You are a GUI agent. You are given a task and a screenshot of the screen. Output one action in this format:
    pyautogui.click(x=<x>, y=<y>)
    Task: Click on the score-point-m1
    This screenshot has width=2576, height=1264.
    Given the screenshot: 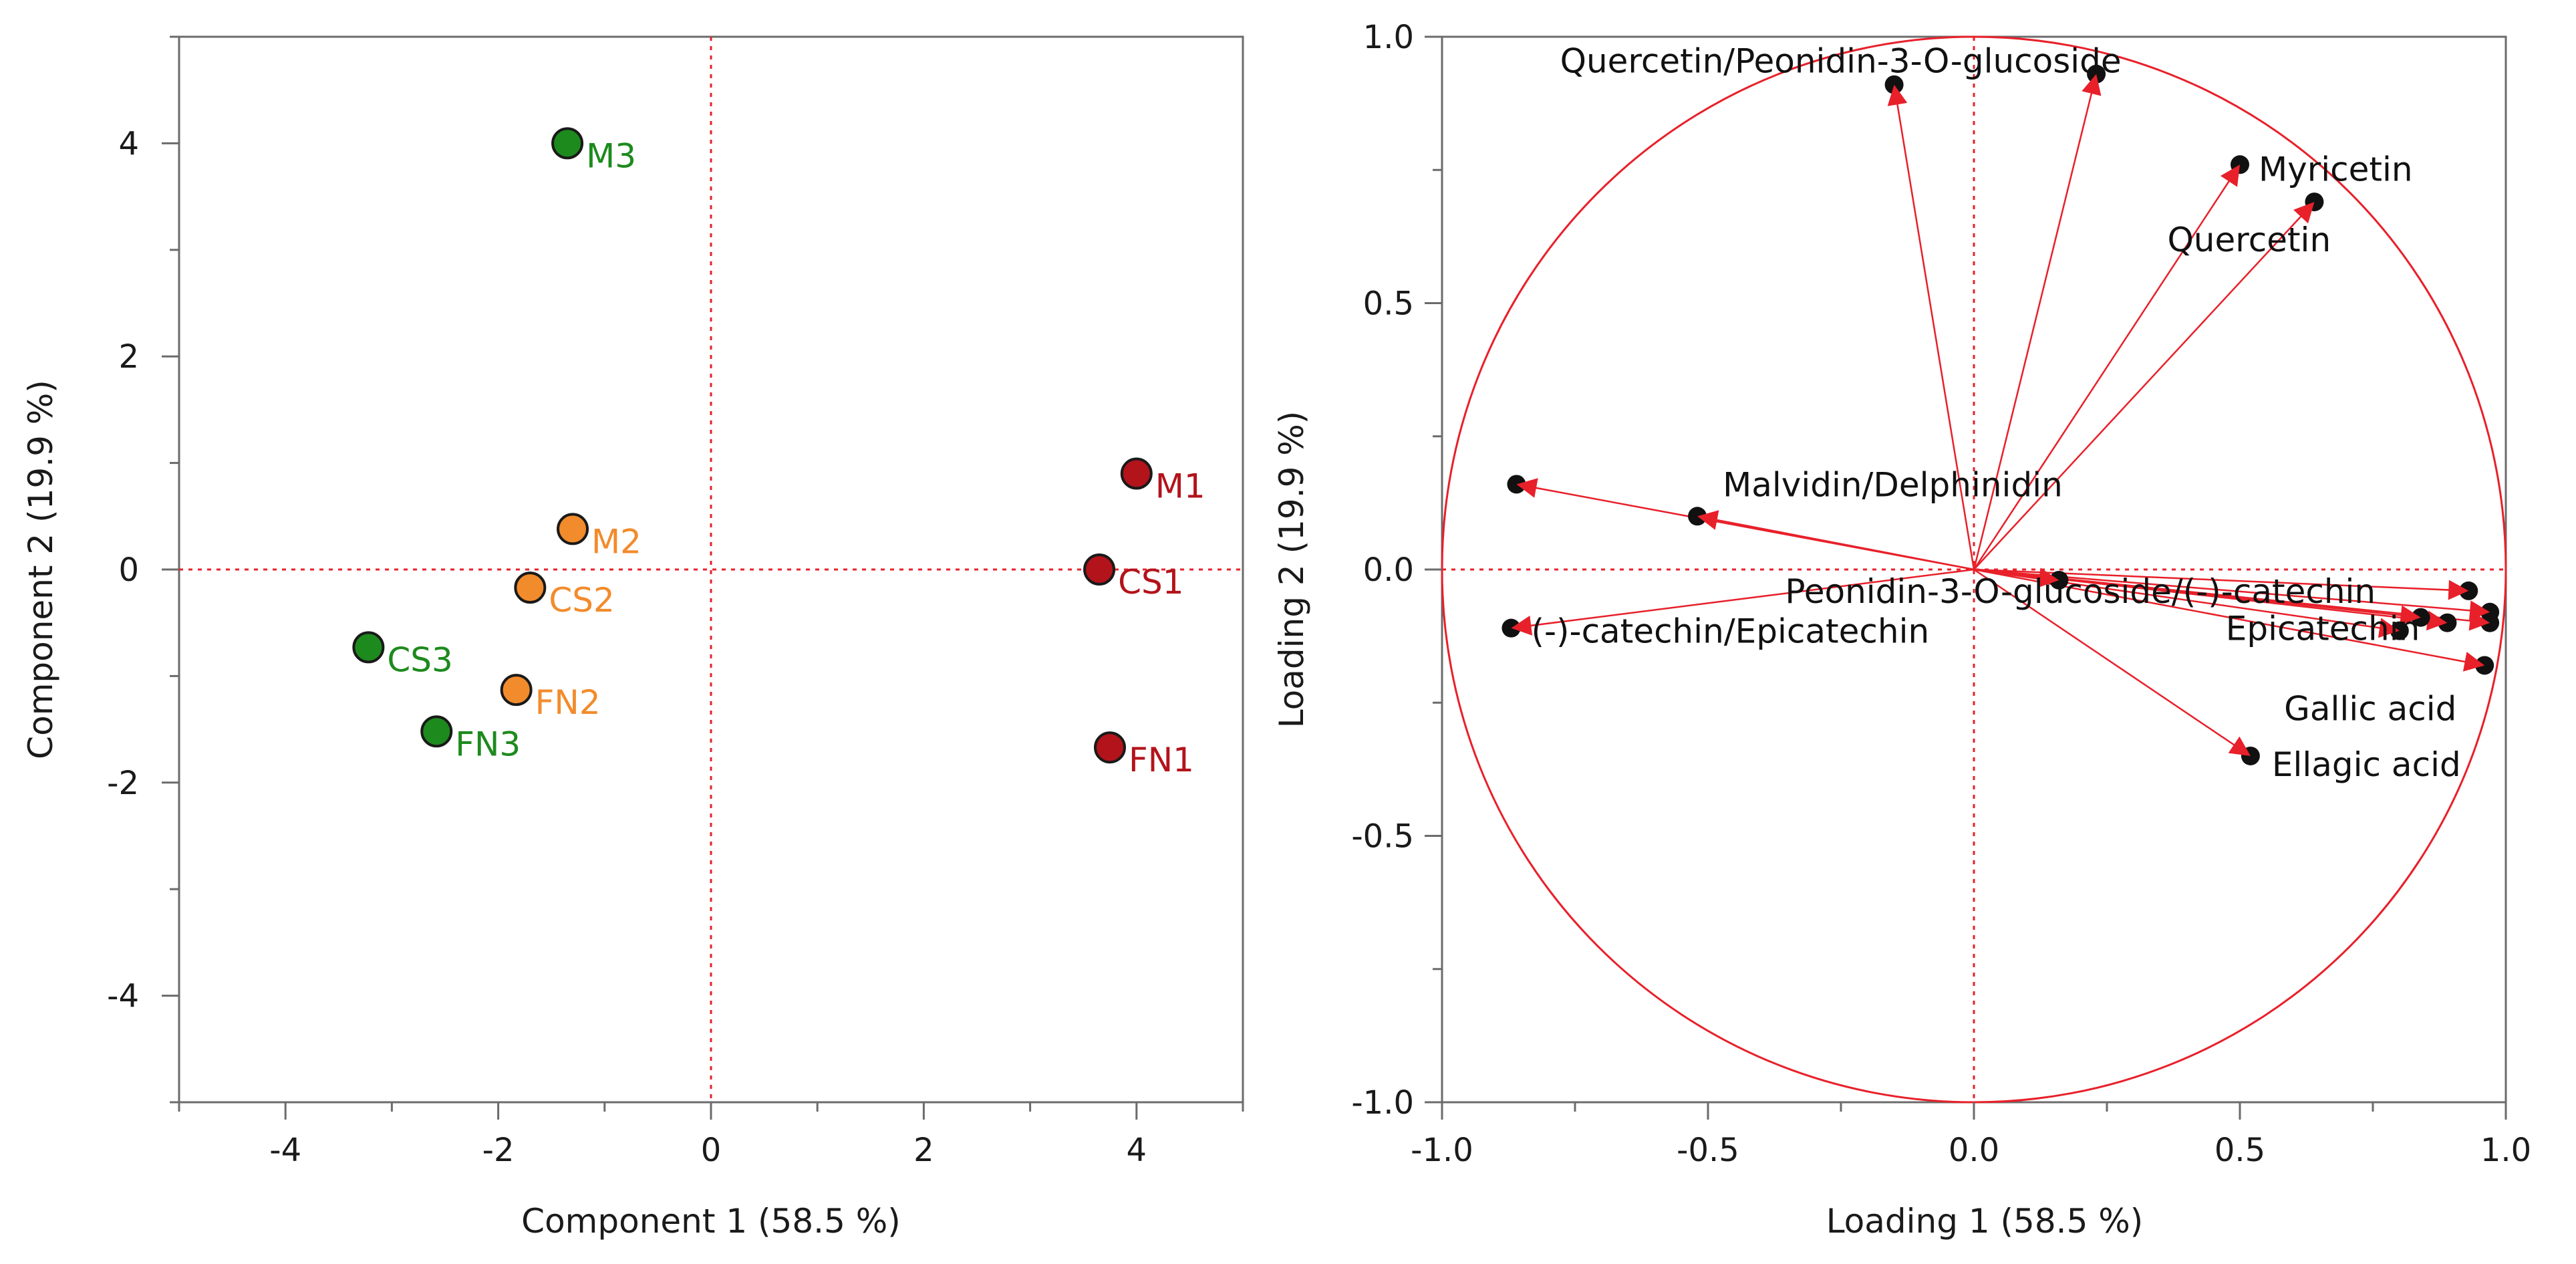 What is the action you would take?
    pyautogui.click(x=1136, y=473)
    